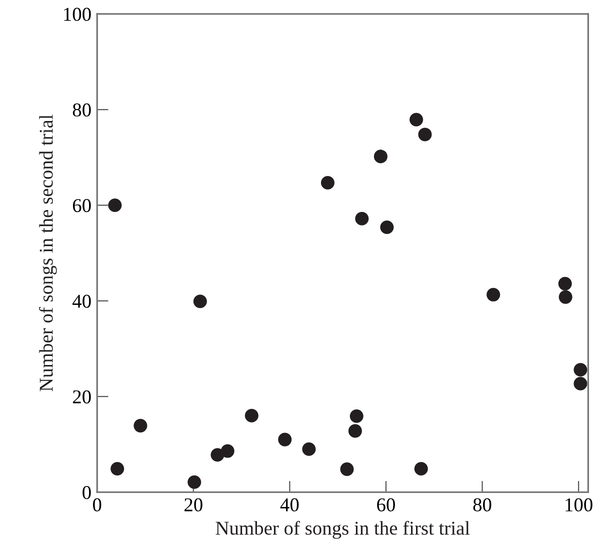 The width and height of the screenshot is (607, 558). I want to click on y-tick-label: 80, so click(81, 110).